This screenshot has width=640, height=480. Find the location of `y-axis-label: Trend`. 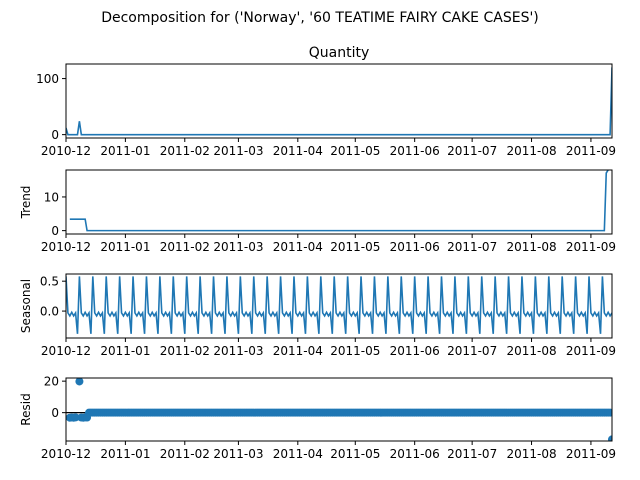

y-axis-label: Trend is located at coordinates (26, 203).